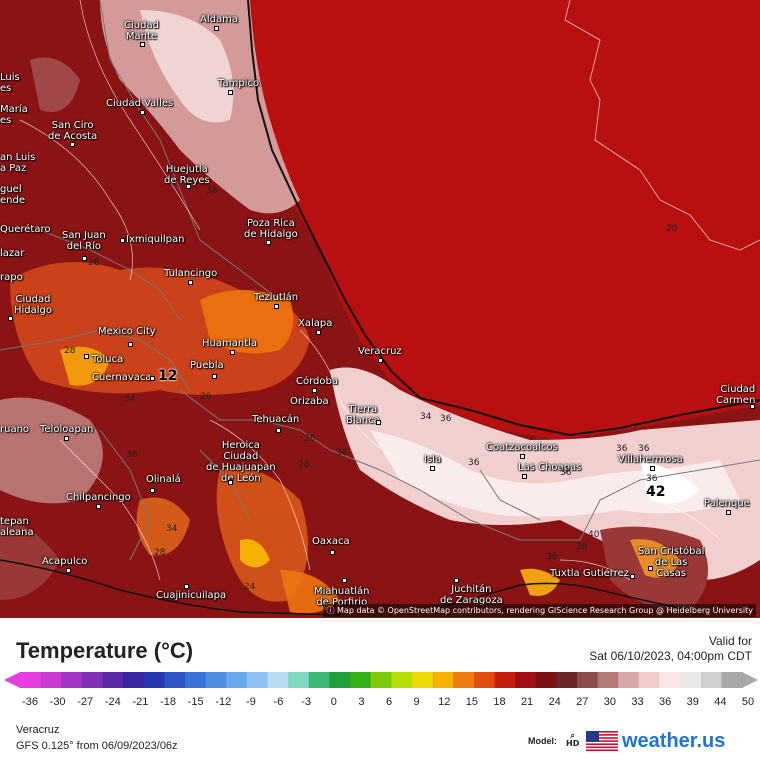 The width and height of the screenshot is (760, 760). I want to click on city-label-huejutla: Huejutla de Reyes, so click(187, 175).